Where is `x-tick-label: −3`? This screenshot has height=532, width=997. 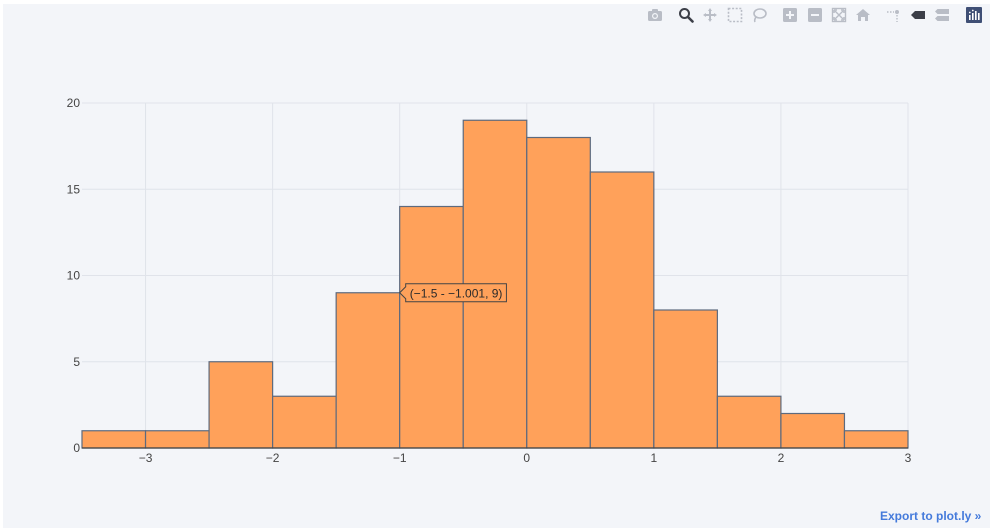
x-tick-label: −3 is located at coordinates (146, 458).